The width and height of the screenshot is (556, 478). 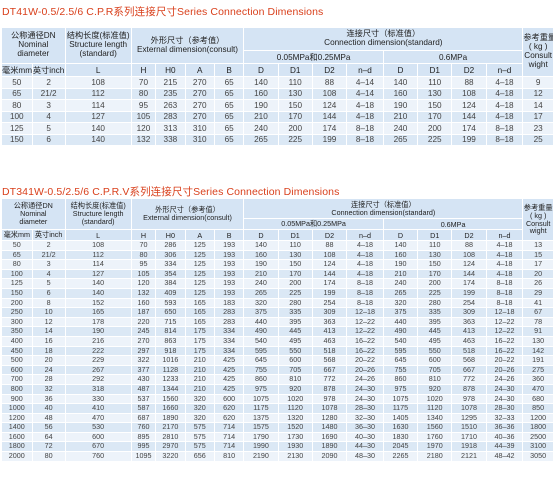 What do you see at coordinates (365, 312) in the screenshot?
I see `table-cell: 12–18` at bounding box center [365, 312].